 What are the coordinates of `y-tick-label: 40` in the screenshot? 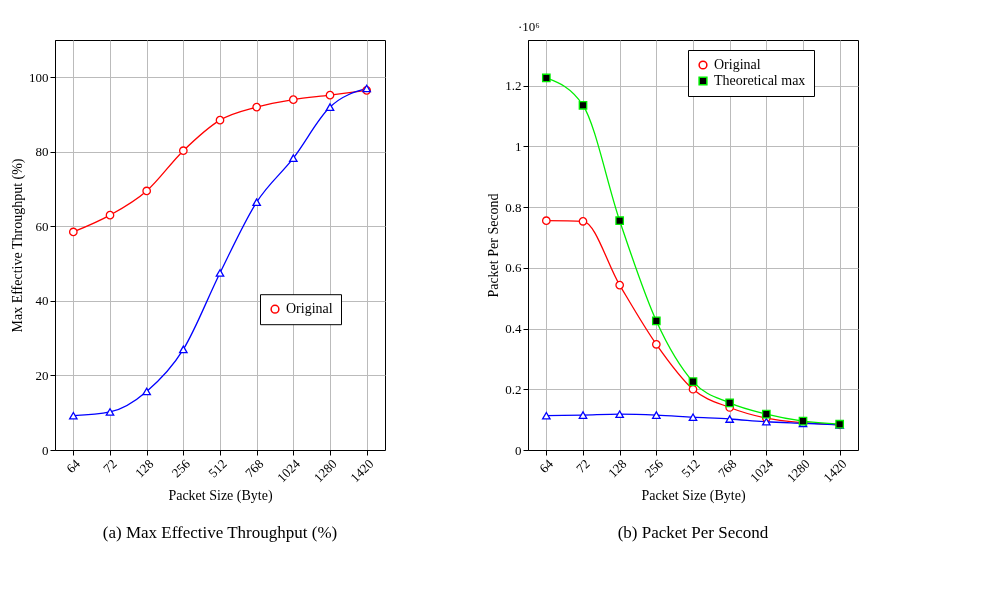 It's located at (42, 301).